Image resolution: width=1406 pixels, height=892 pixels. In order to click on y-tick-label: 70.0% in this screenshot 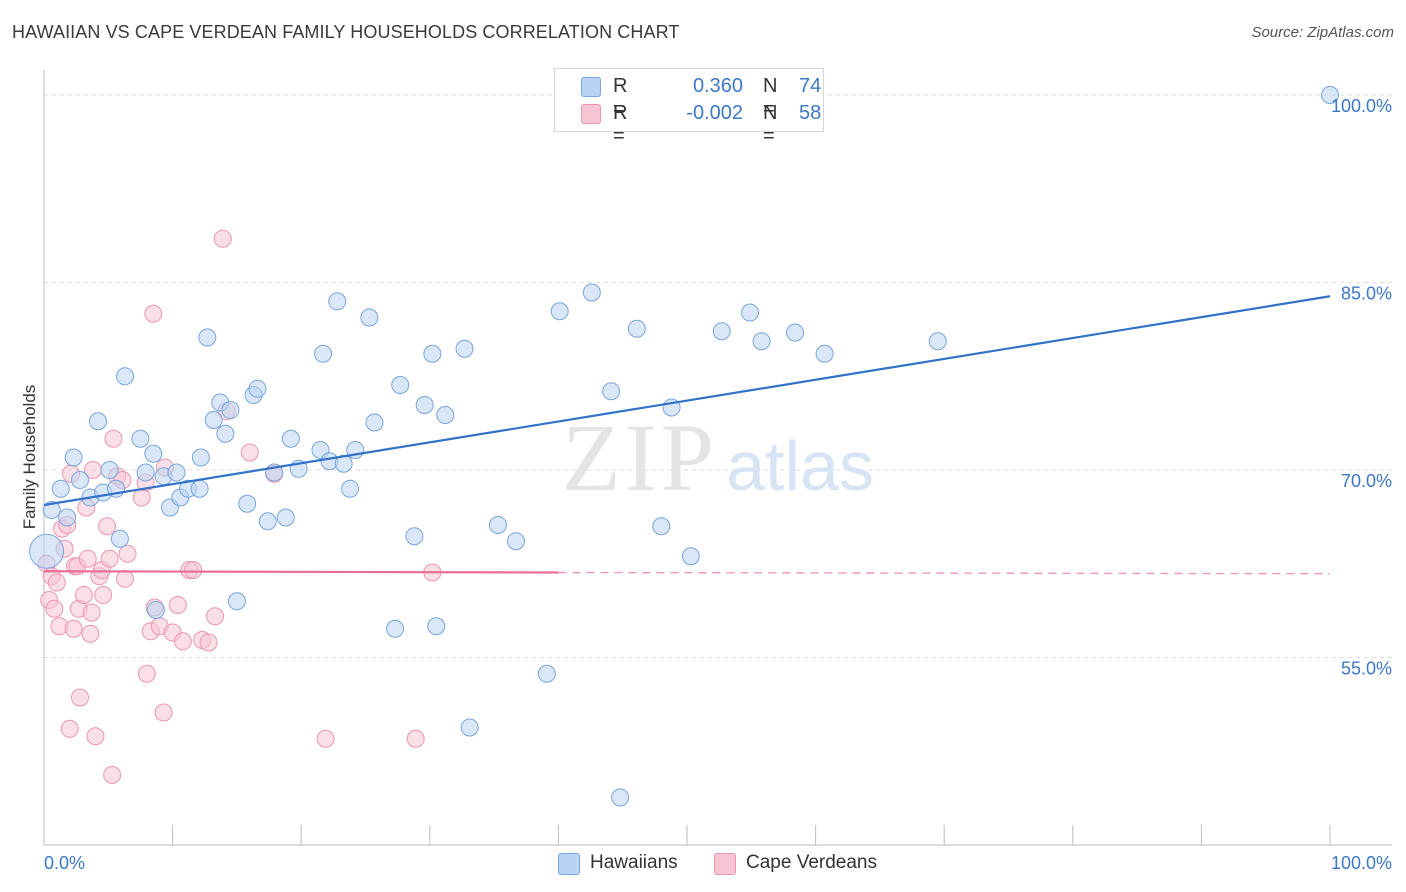, I will do `click(1366, 481)`.